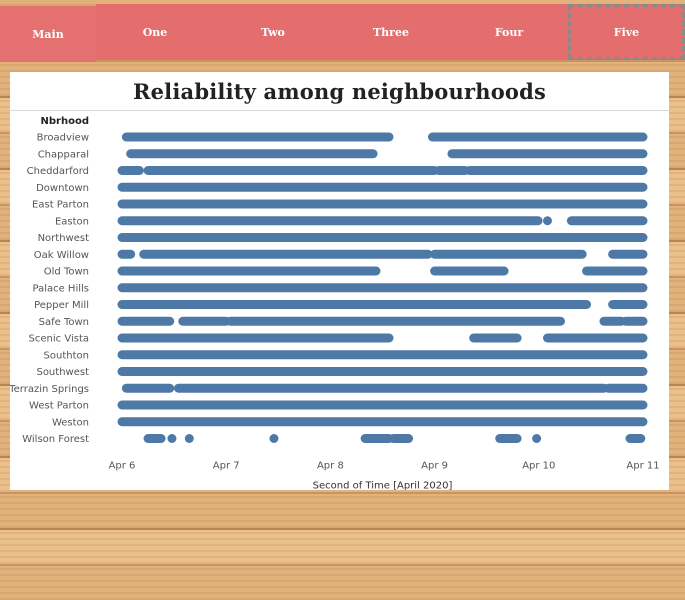 The image size is (685, 600). Describe the element at coordinates (122, 465) in the screenshot. I see `x-tick-label: Apr 6` at that location.